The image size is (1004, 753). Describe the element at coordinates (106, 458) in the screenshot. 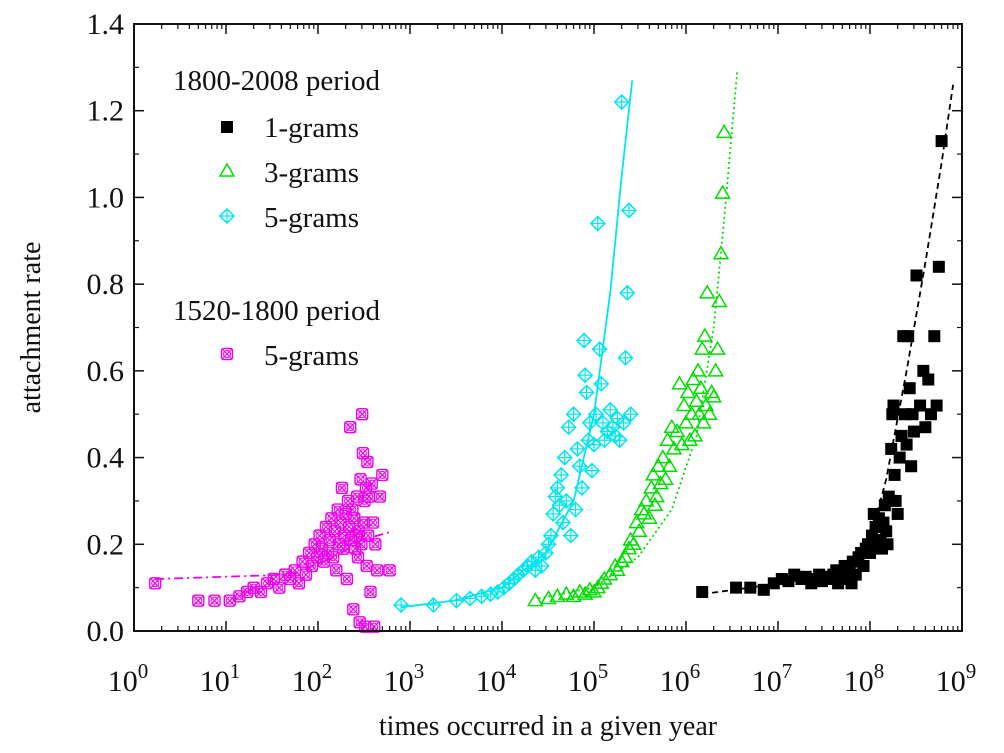

I see `y-tick-label: 0.4` at that location.